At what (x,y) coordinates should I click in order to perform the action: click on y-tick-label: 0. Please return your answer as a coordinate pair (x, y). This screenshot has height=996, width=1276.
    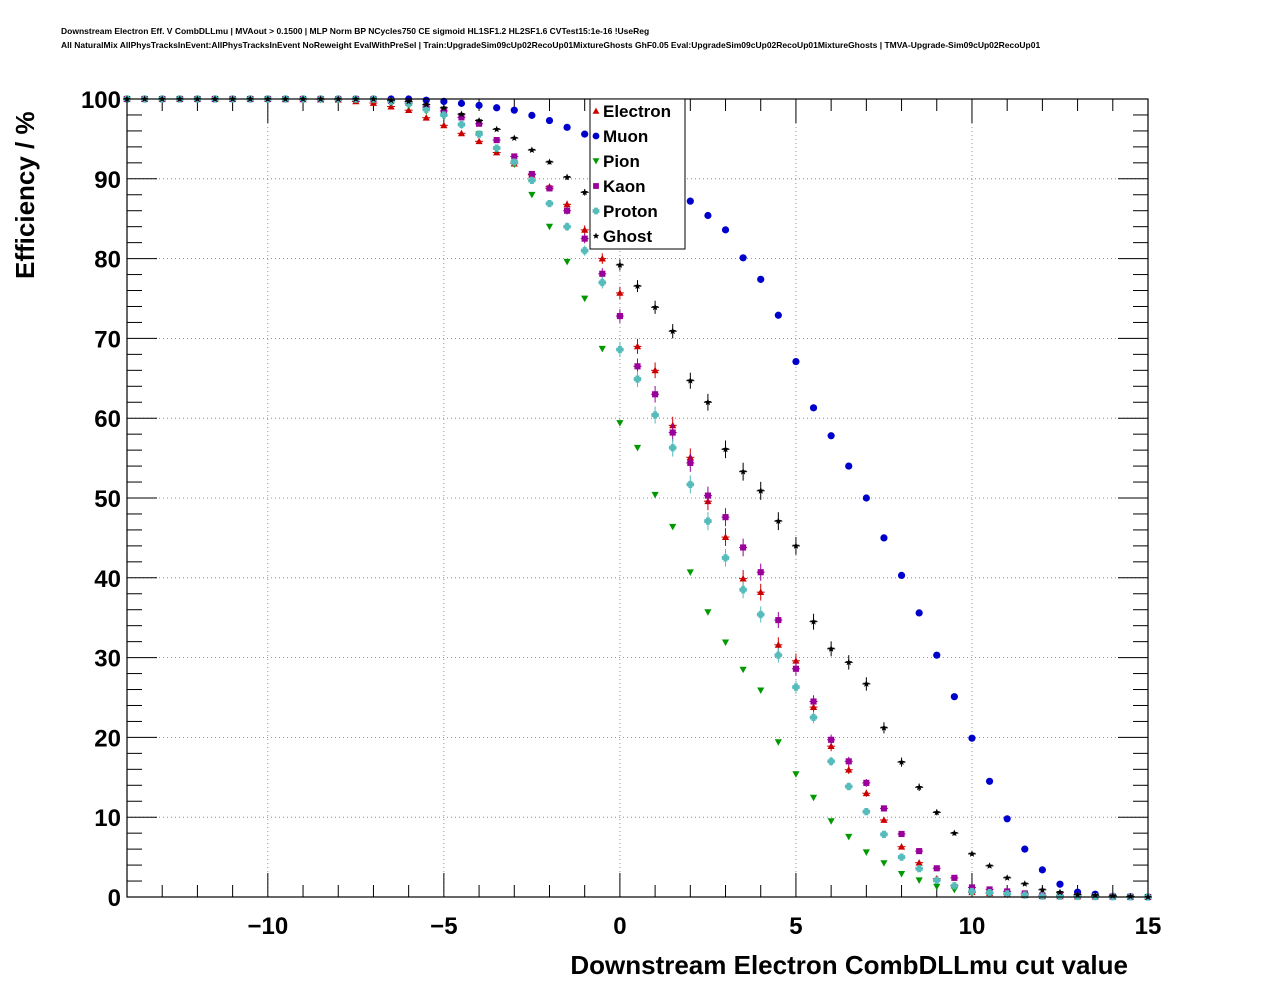
    Looking at the image, I should click on (114, 898).